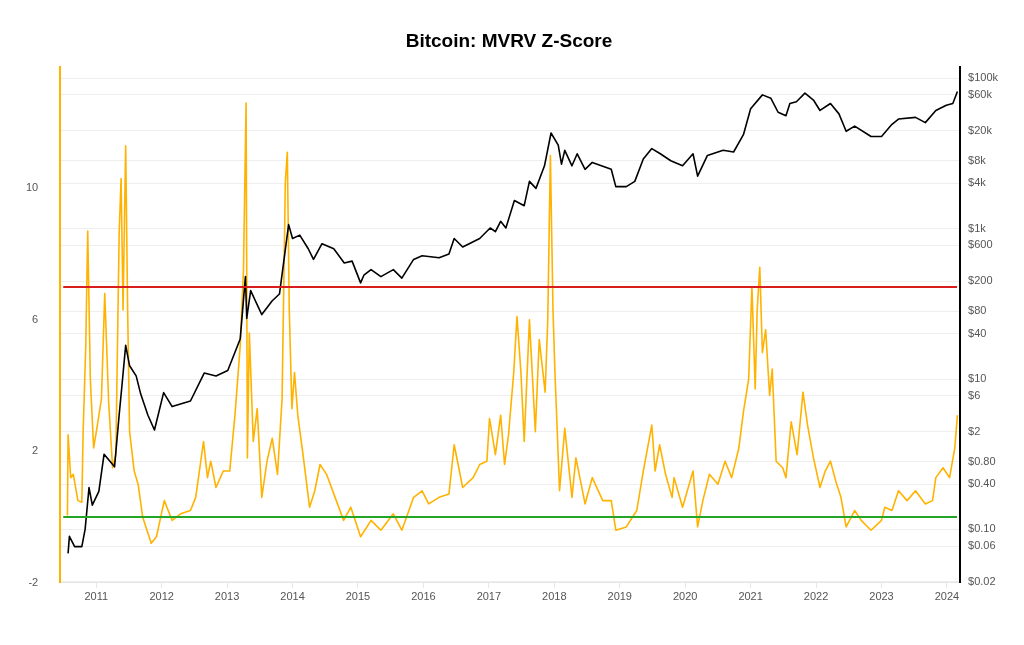 The width and height of the screenshot is (1024, 645). Describe the element at coordinates (489, 596) in the screenshot. I see `x-tick-label: 2017` at that location.